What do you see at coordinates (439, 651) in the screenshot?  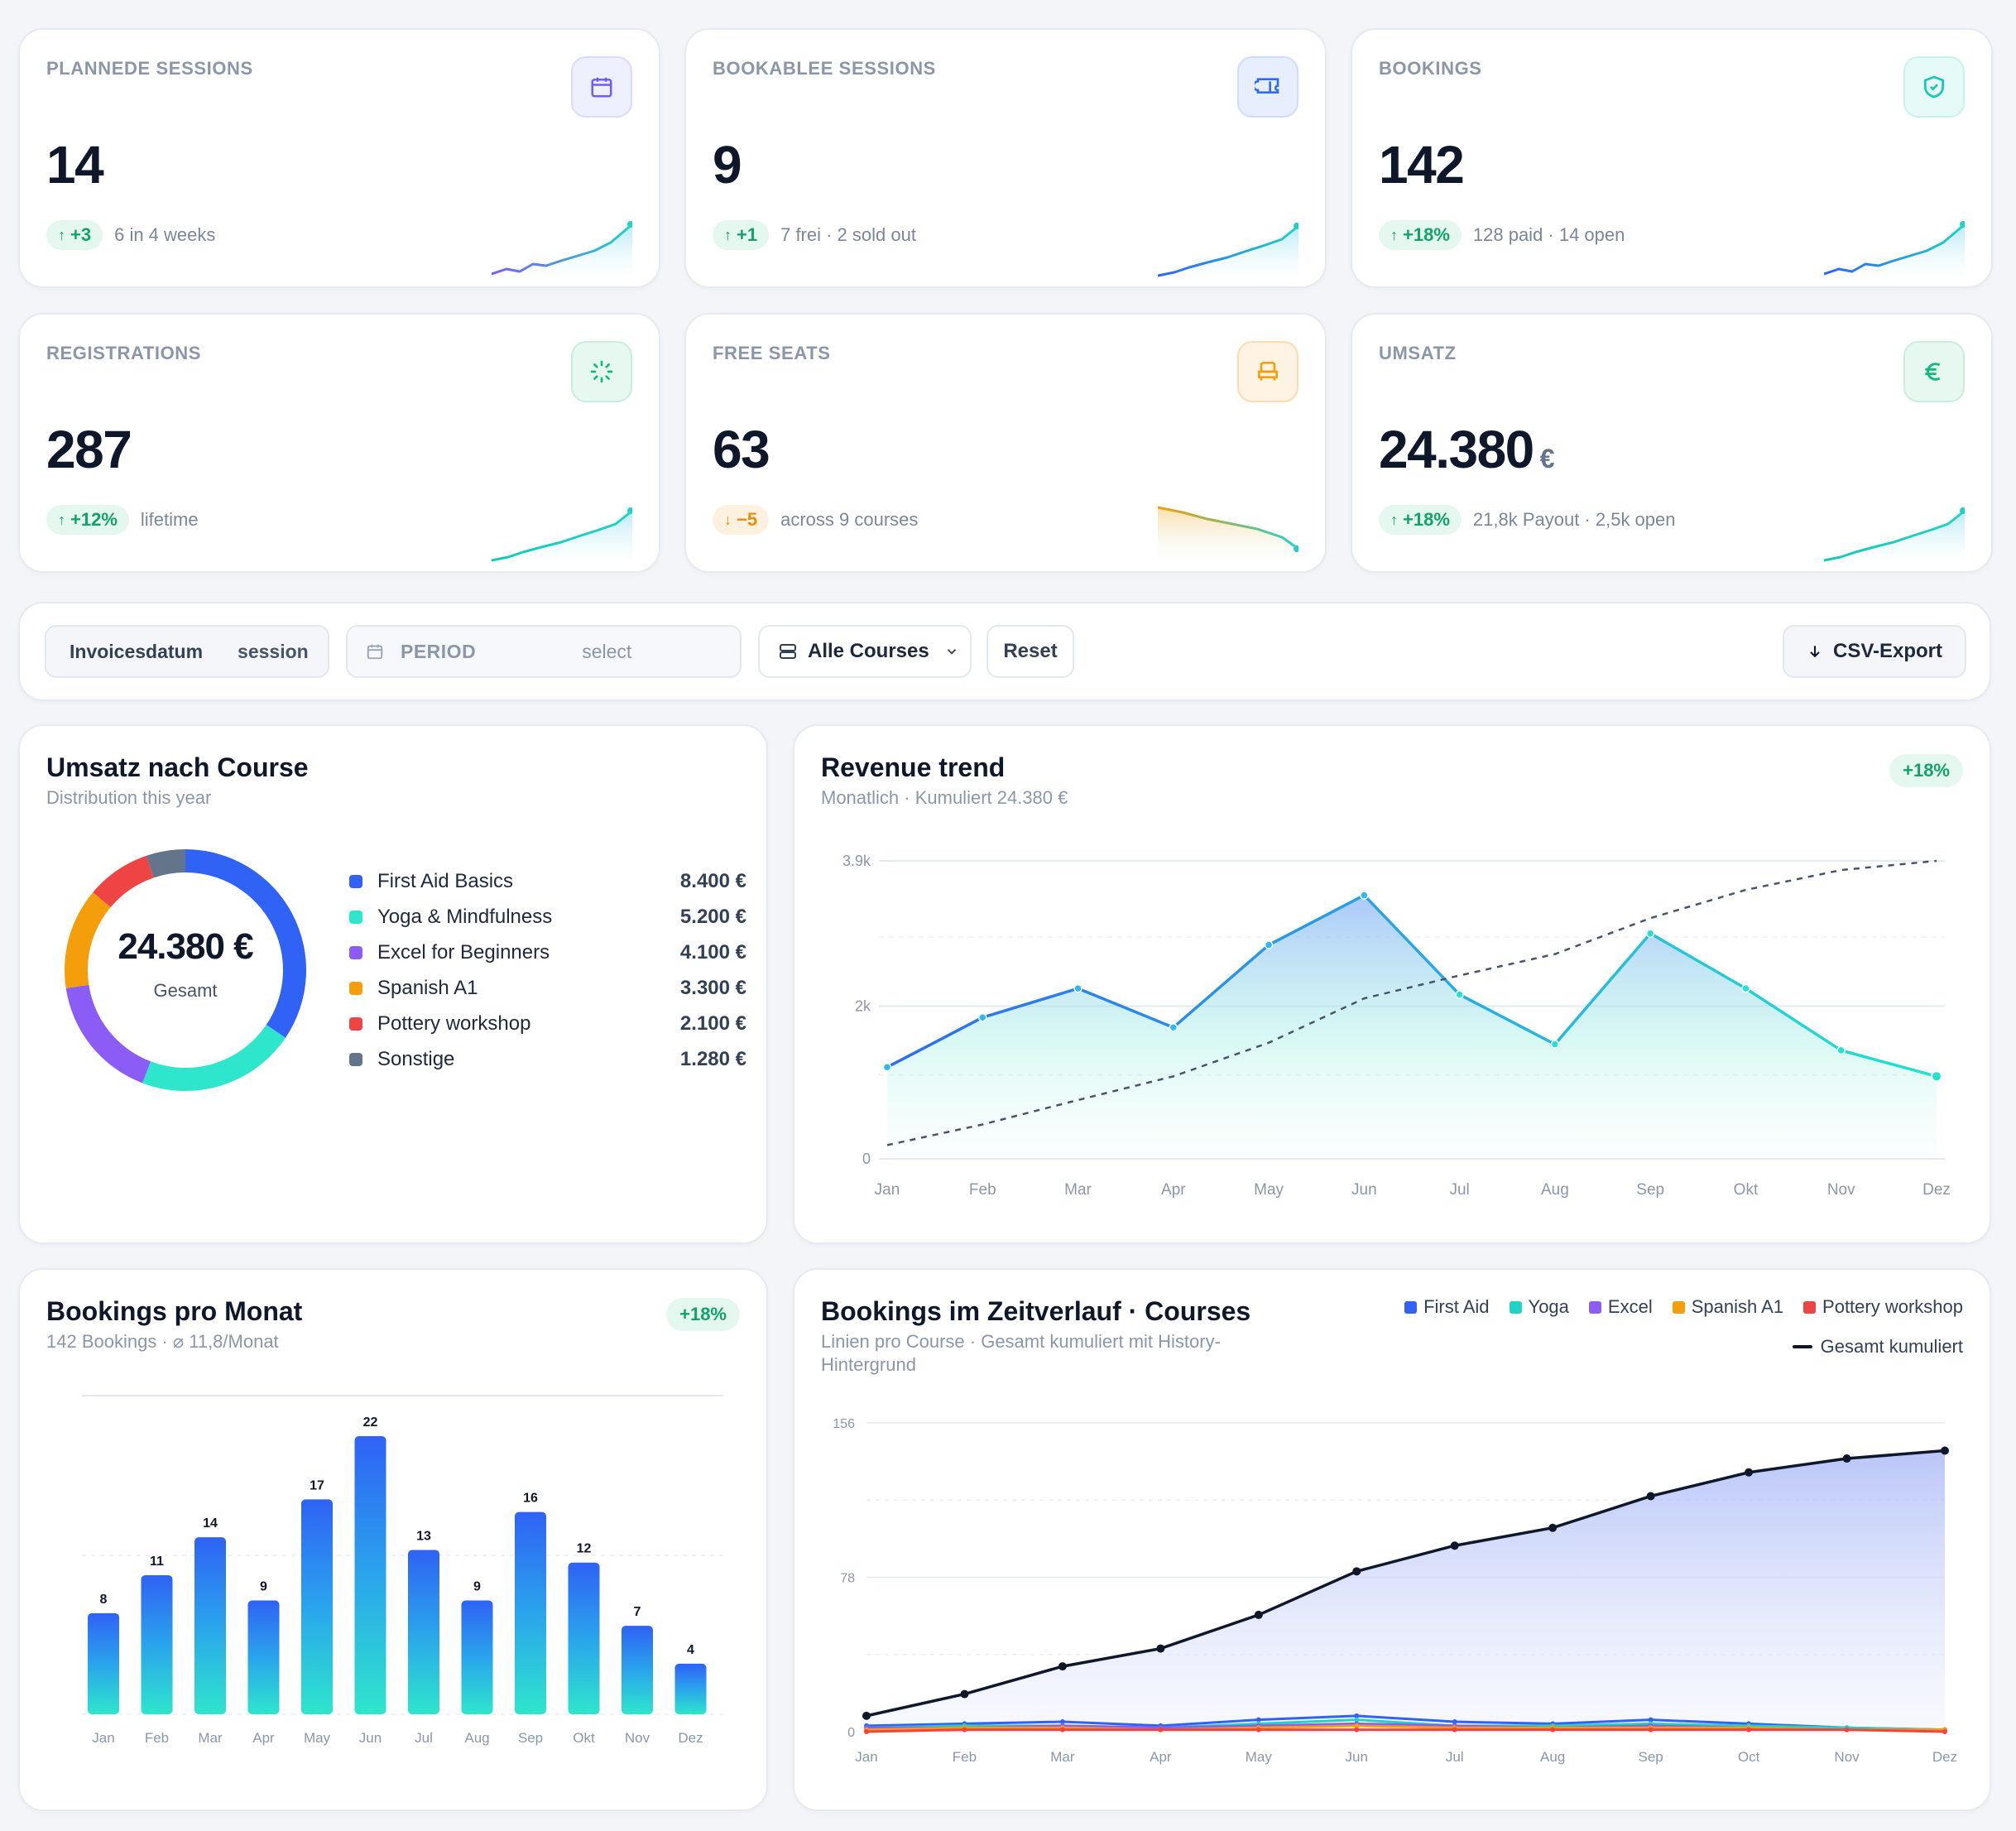 I see `period-label: PERIOD` at bounding box center [439, 651].